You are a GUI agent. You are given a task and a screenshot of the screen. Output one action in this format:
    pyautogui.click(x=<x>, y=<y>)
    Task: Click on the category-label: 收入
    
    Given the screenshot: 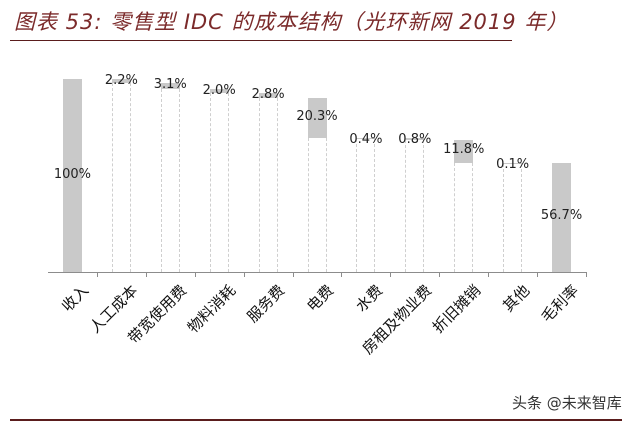 What is the action you would take?
    pyautogui.click(x=75, y=298)
    